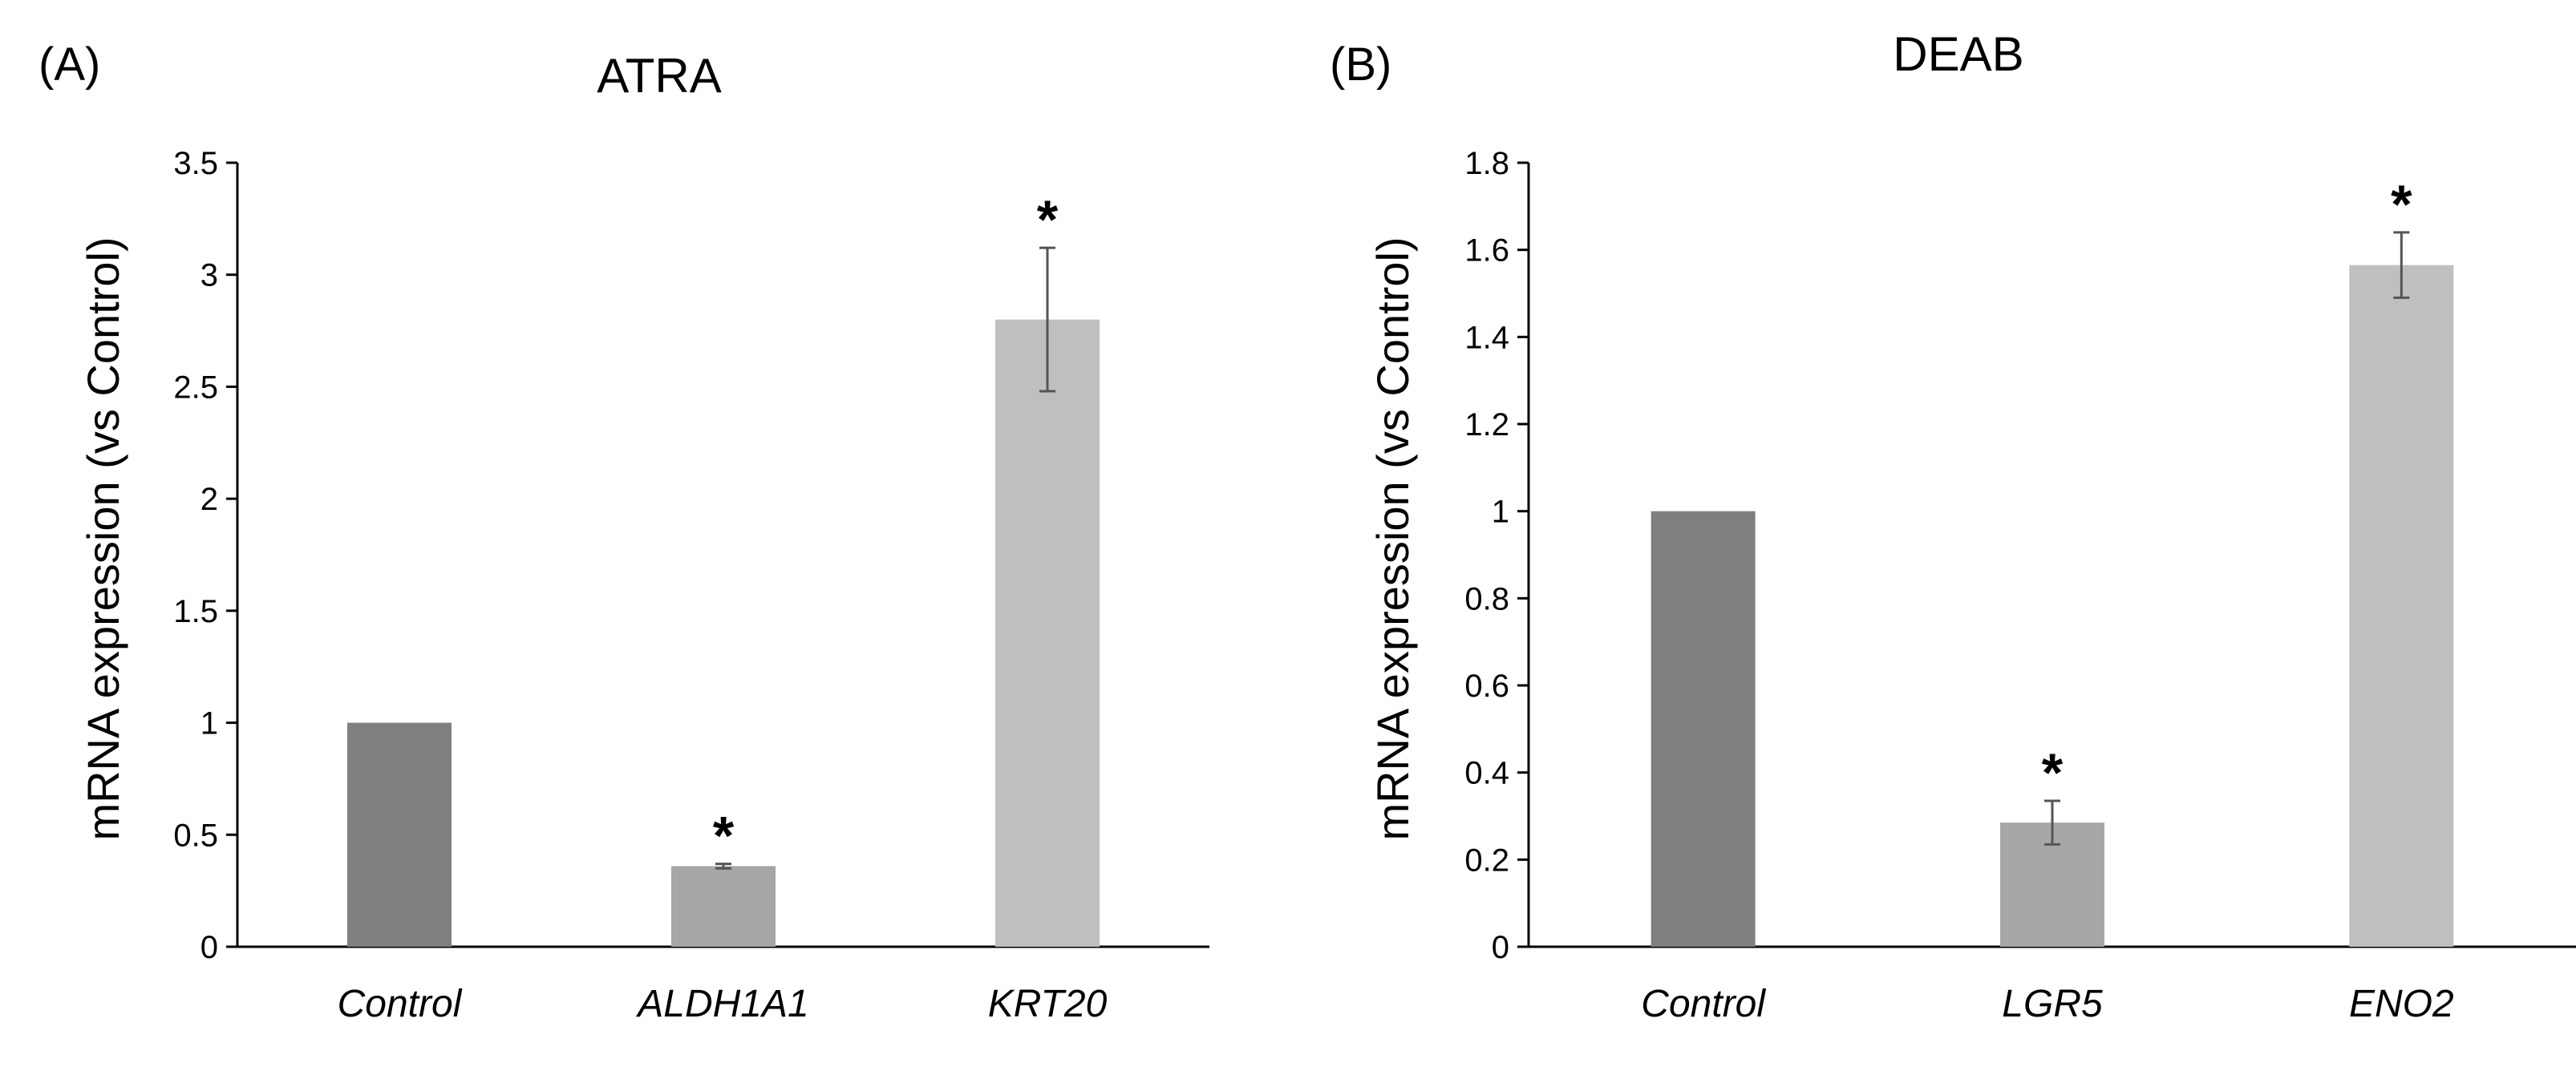  Describe the element at coordinates (659, 76) in the screenshot. I see `chart-title: ATRA` at that location.